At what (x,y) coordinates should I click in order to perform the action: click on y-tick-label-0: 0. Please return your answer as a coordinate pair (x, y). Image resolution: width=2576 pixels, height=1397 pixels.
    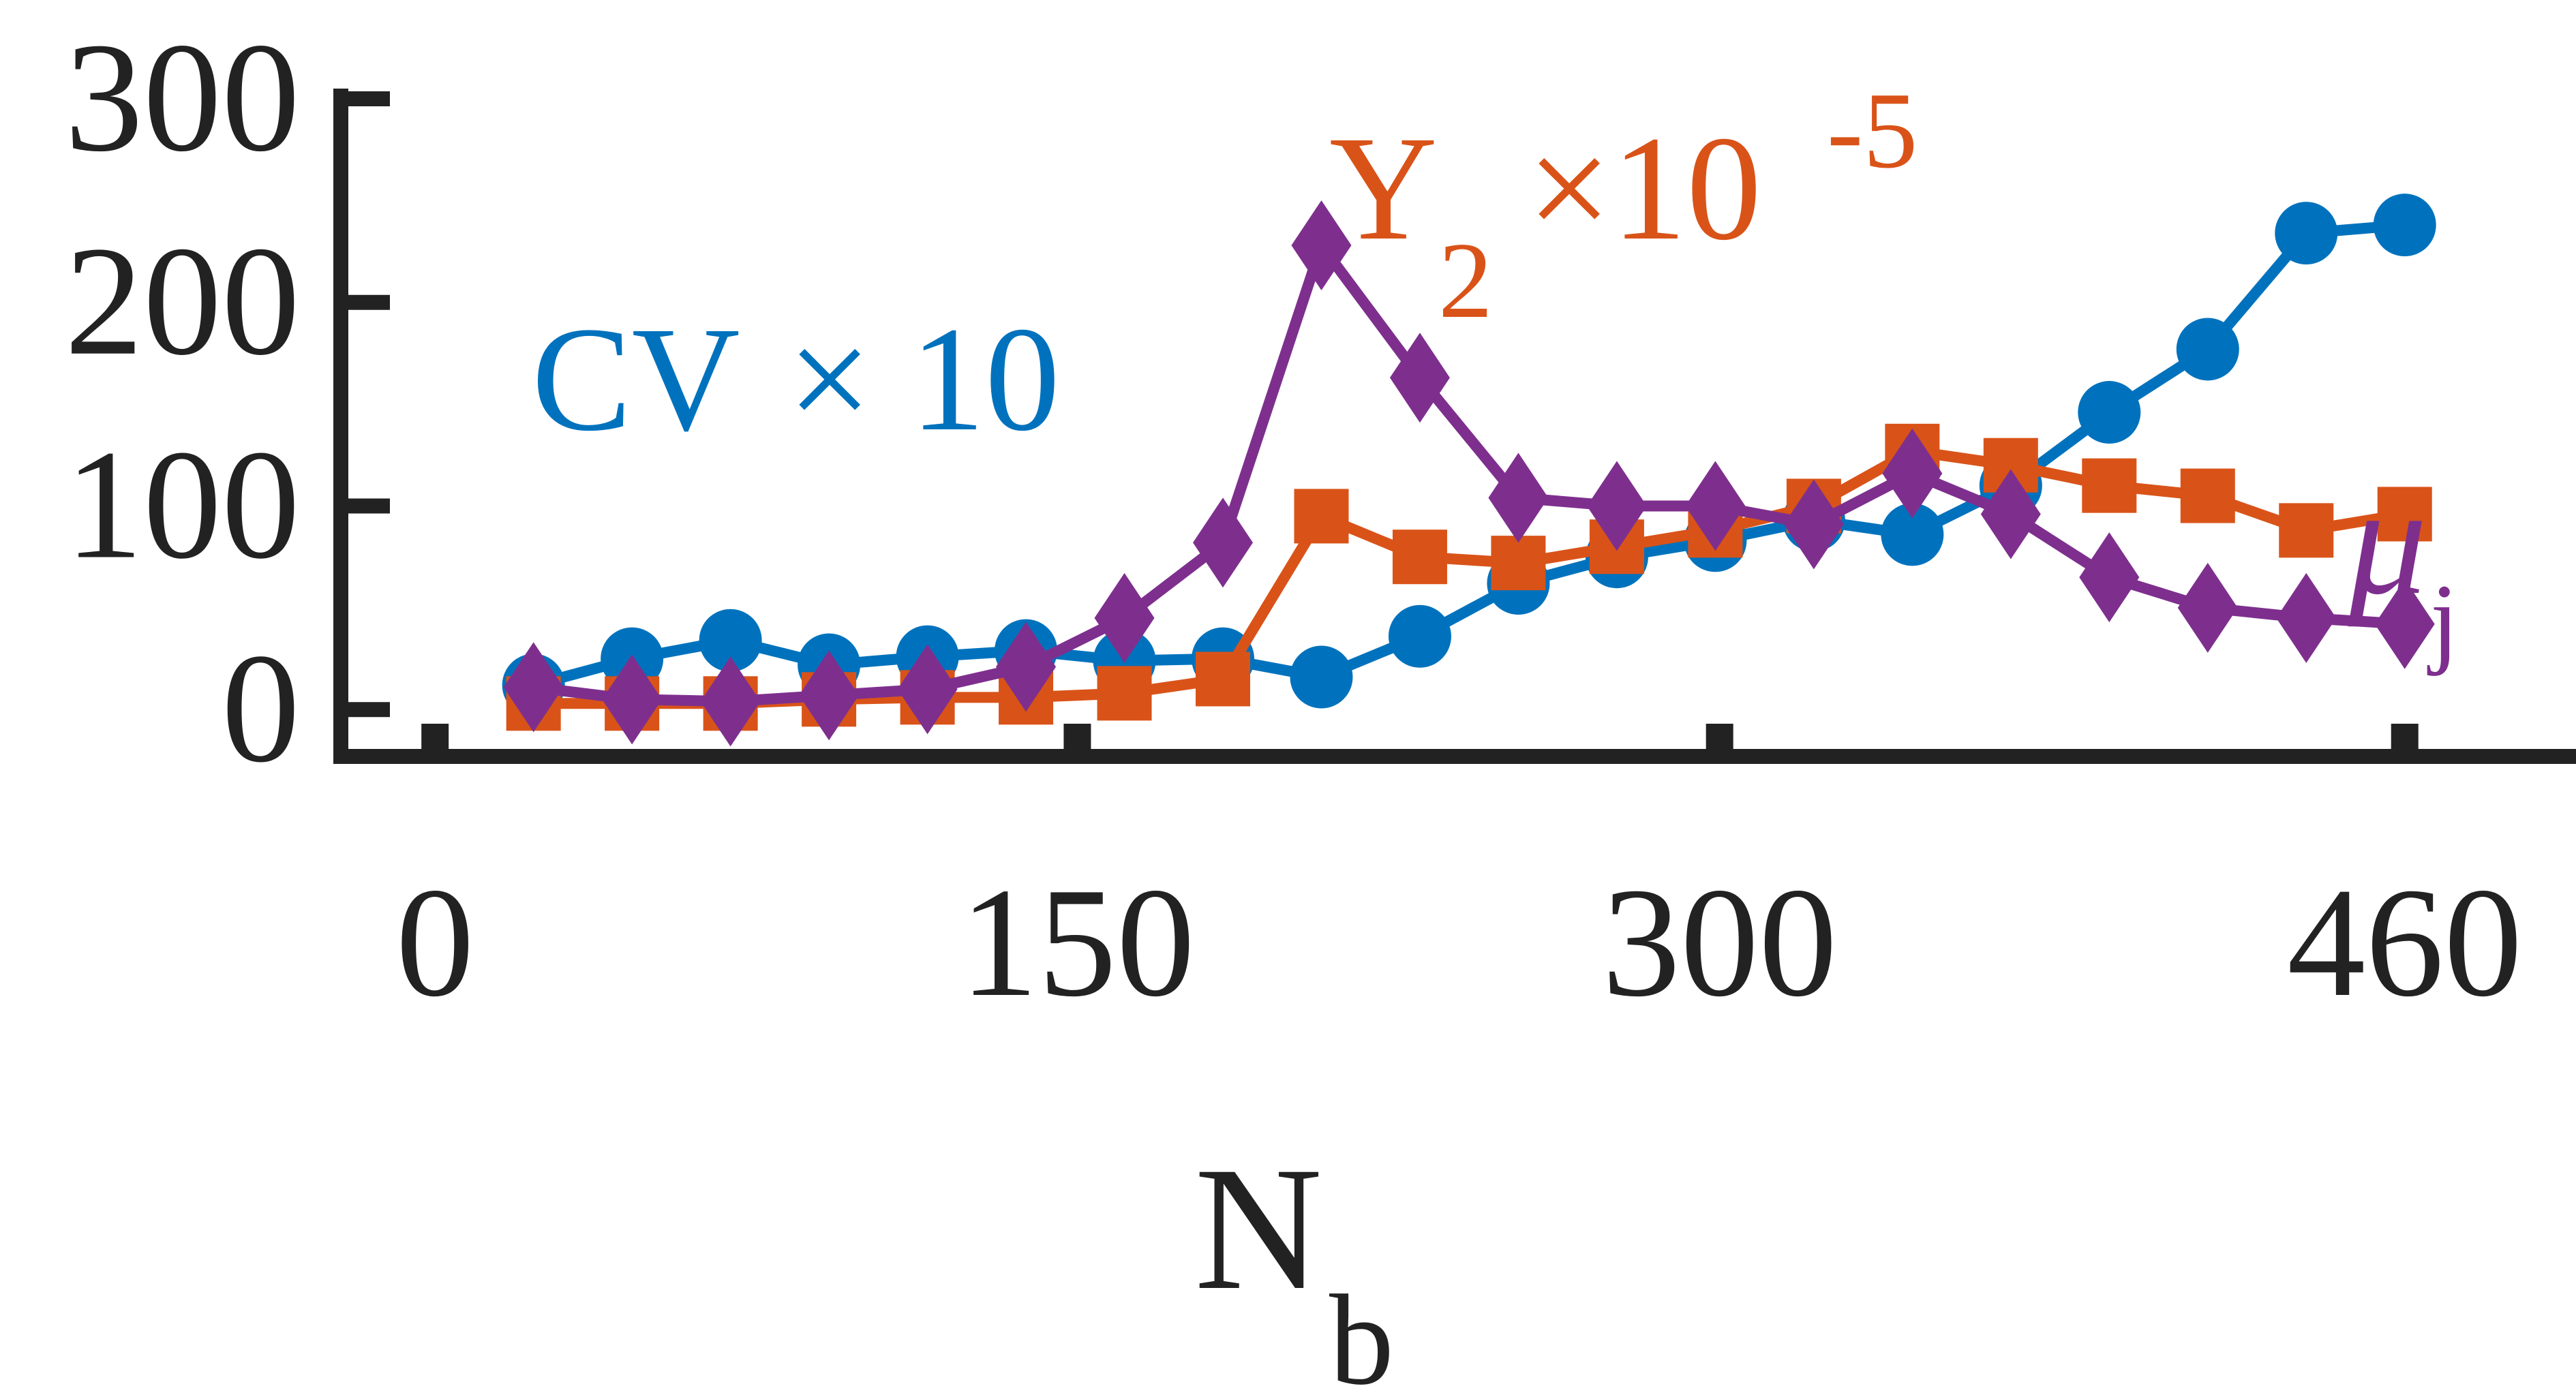
    Looking at the image, I should click on (261, 708).